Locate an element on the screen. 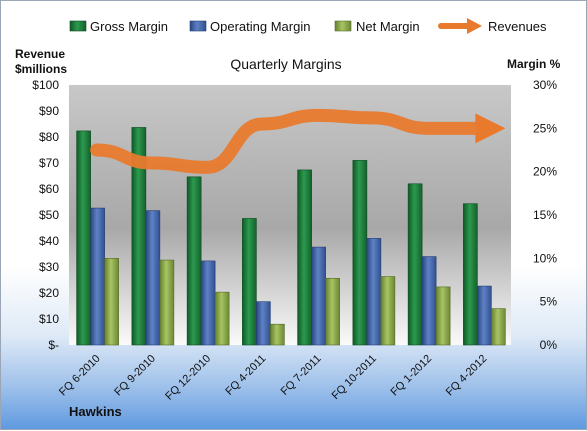  x-tick-label: FQ 7-2011 is located at coordinates (301, 375).